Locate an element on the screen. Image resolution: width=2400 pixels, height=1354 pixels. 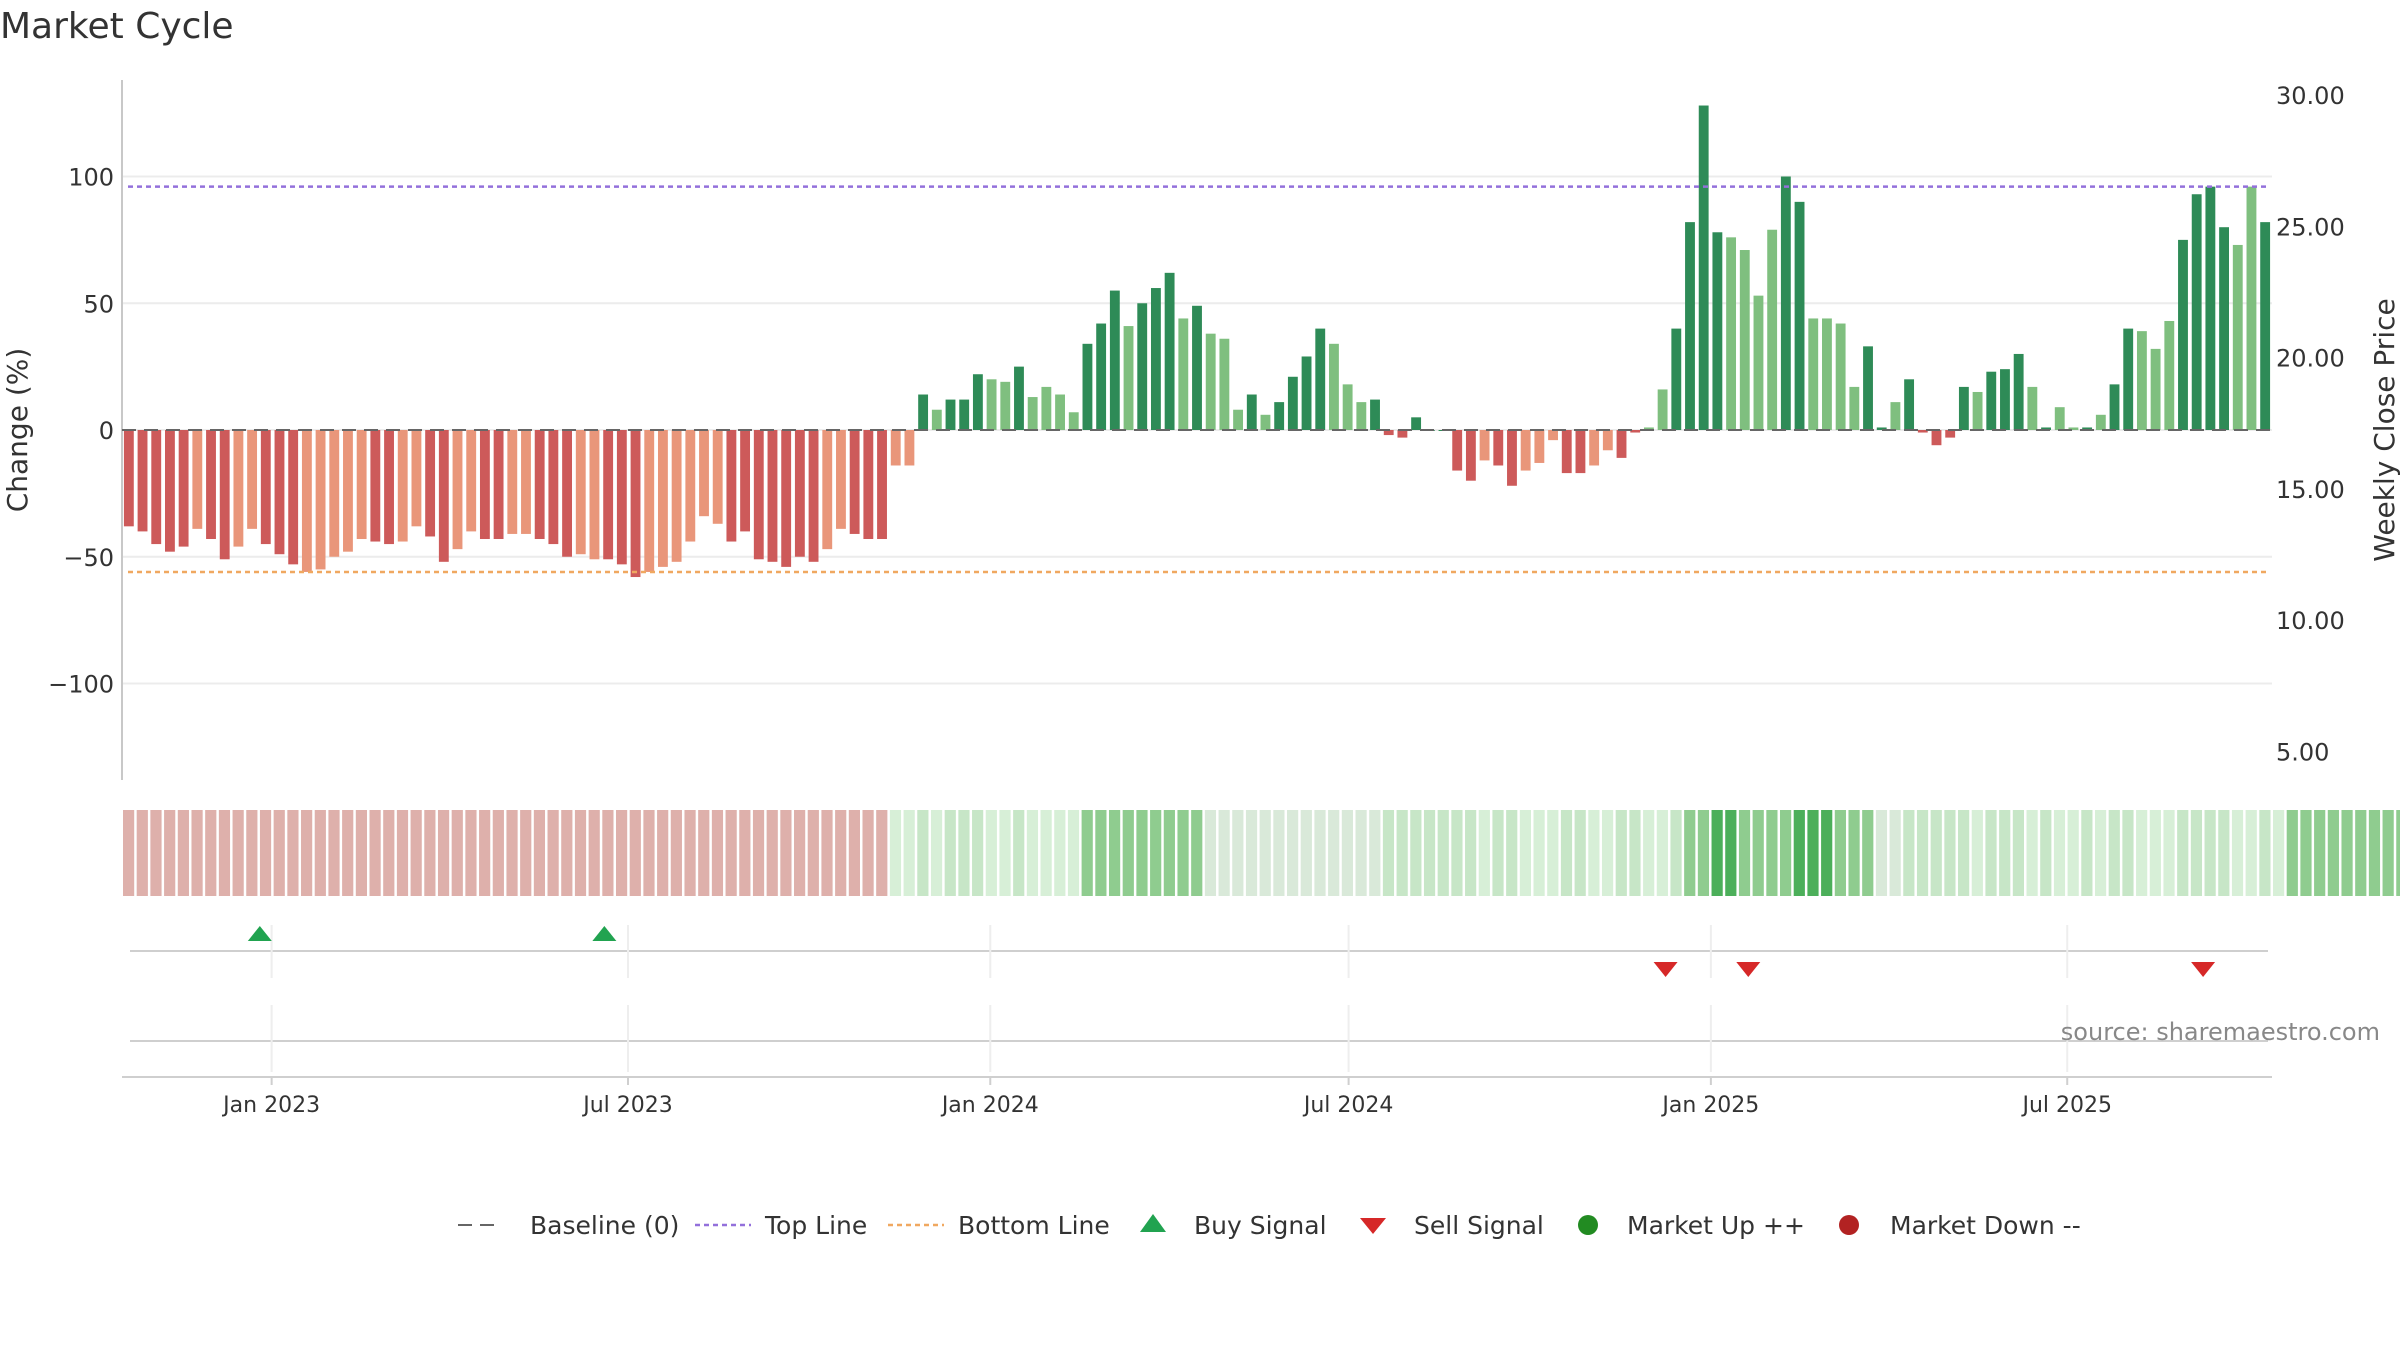
x-tick-label: Jul 2024 is located at coordinates (1348, 1105).